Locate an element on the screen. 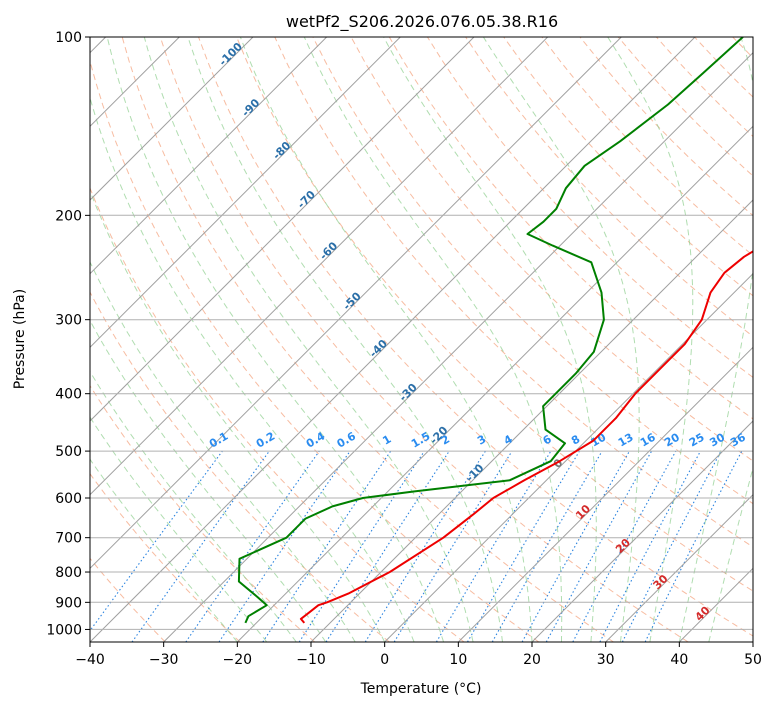  x-tick-label: 0 is located at coordinates (384, 660).